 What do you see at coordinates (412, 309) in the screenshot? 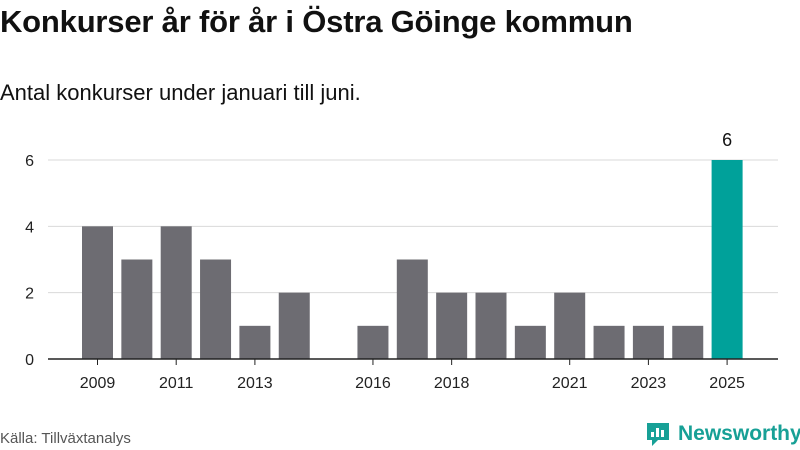
I see `bar-2017` at bounding box center [412, 309].